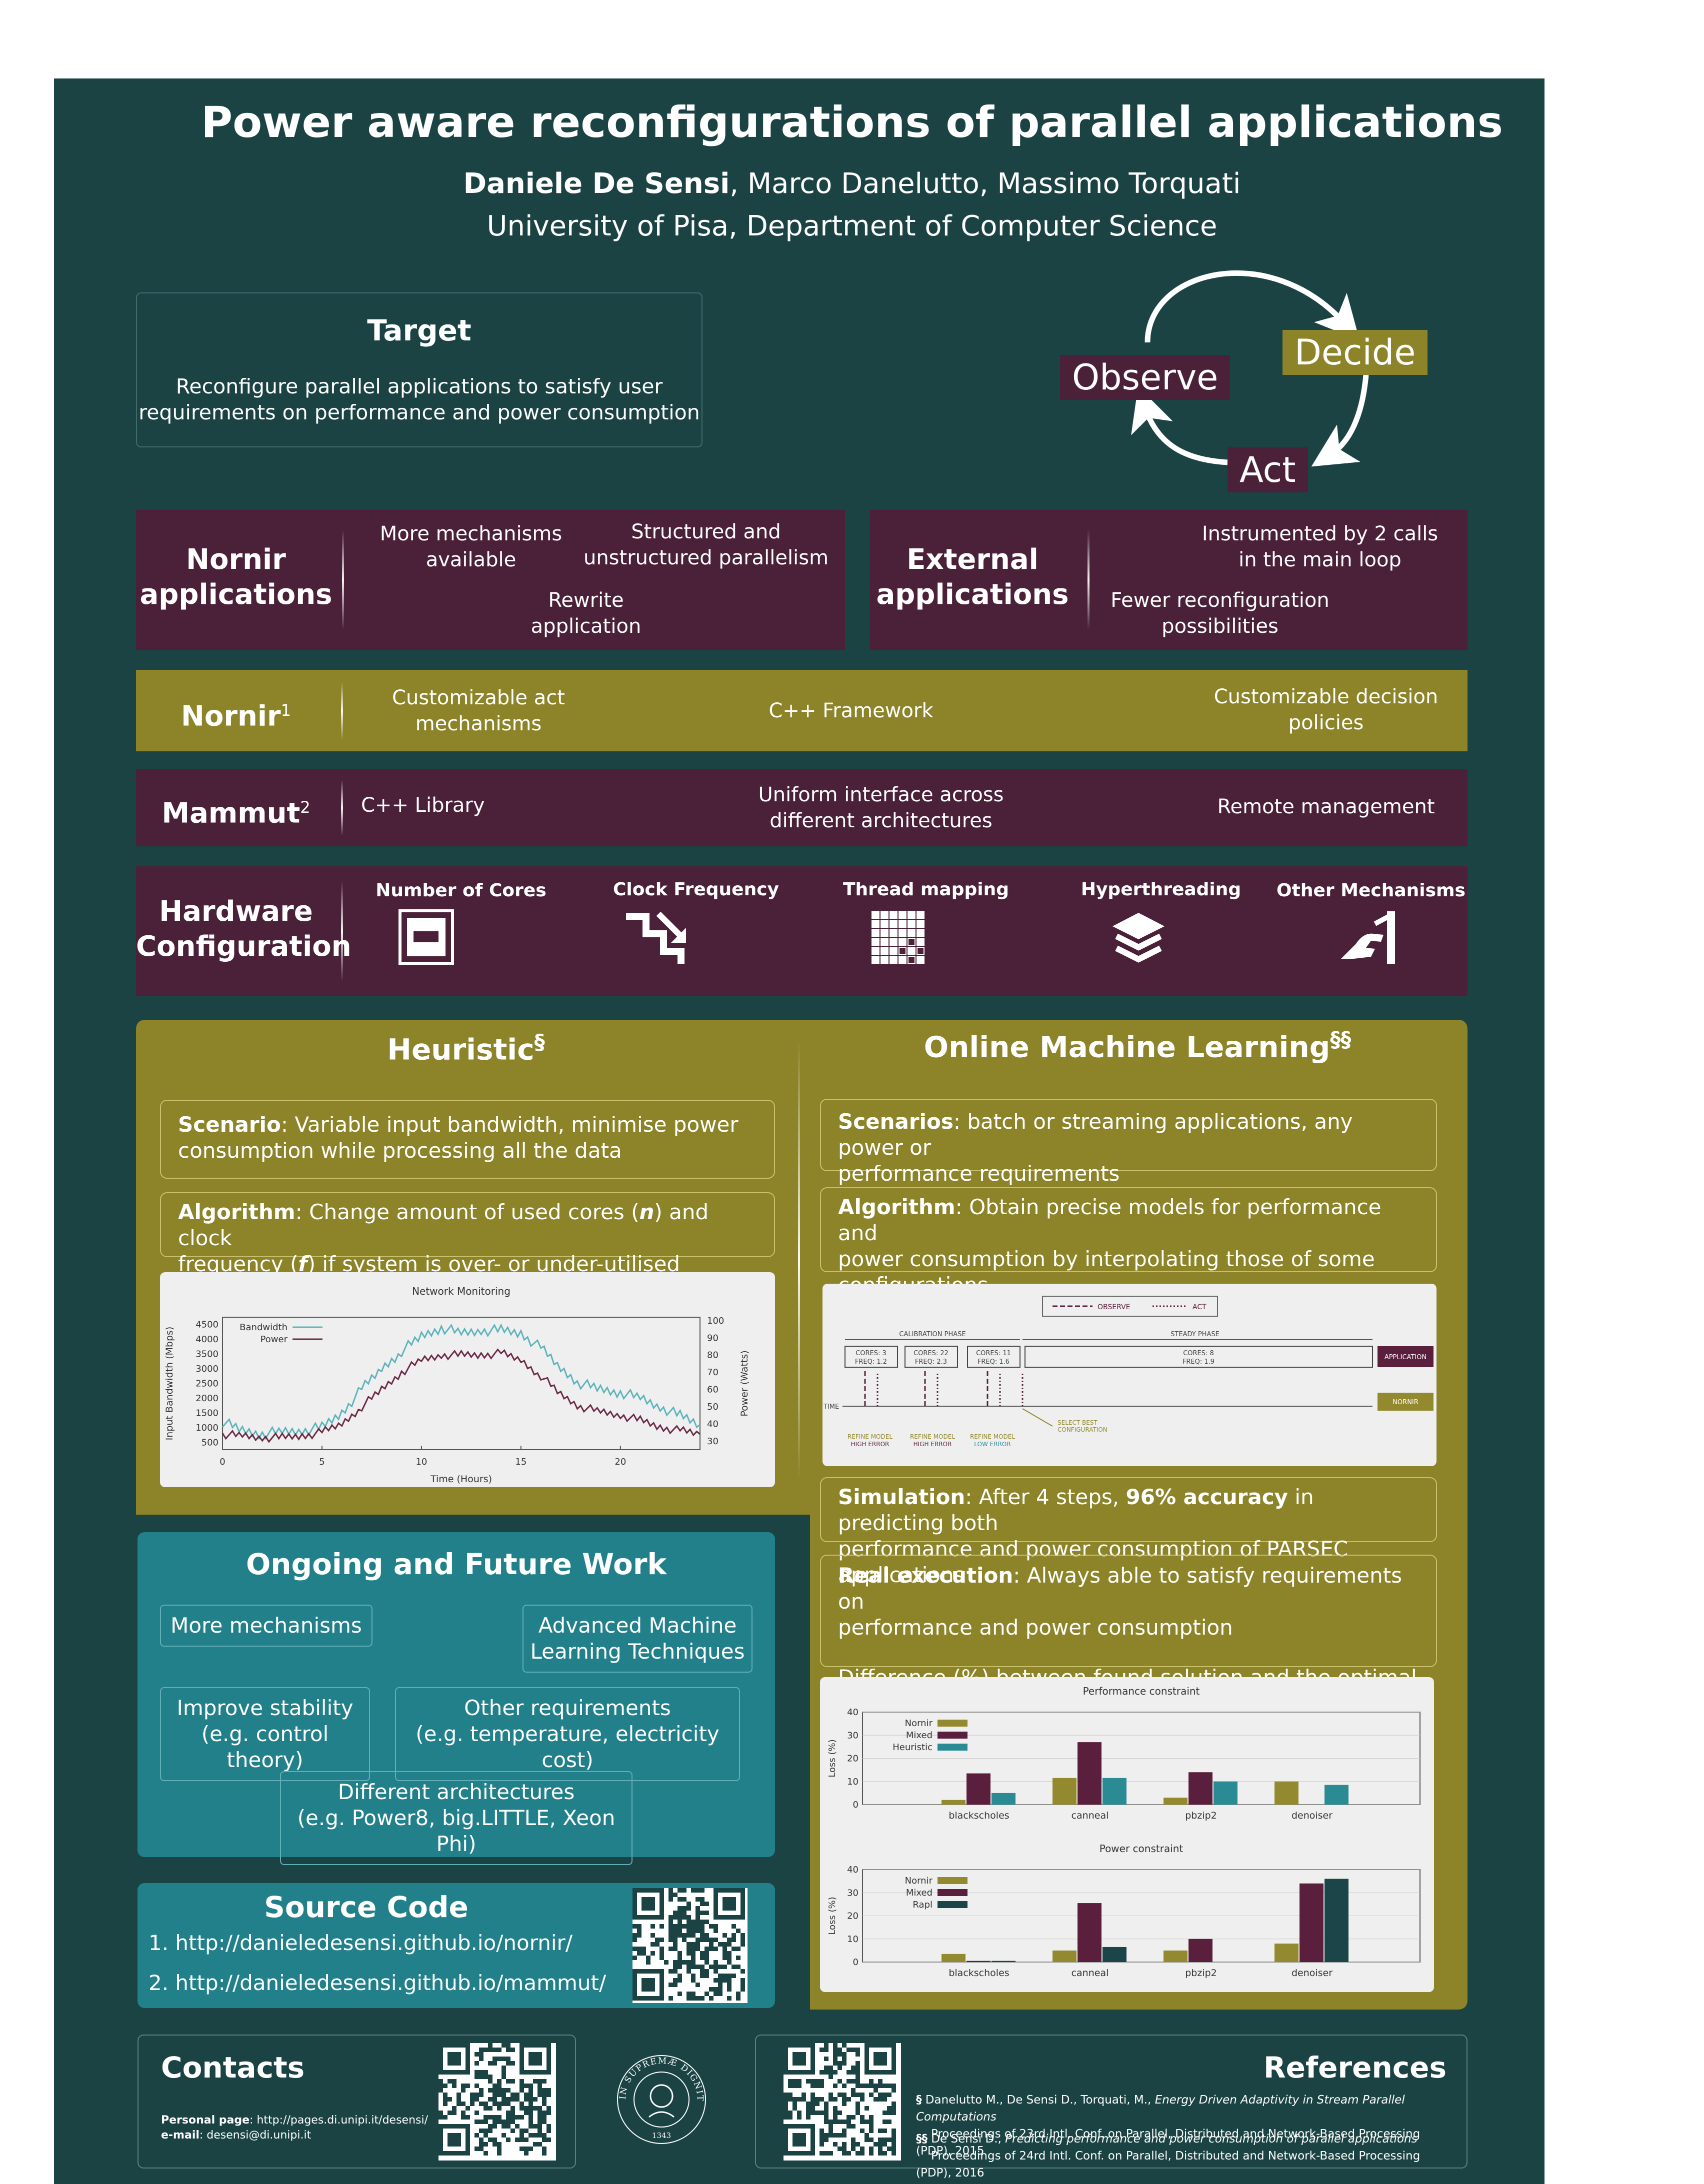 This screenshot has height=2184, width=1704. I want to click on future-more-mechanisms: More mechanisms, so click(266, 1626).